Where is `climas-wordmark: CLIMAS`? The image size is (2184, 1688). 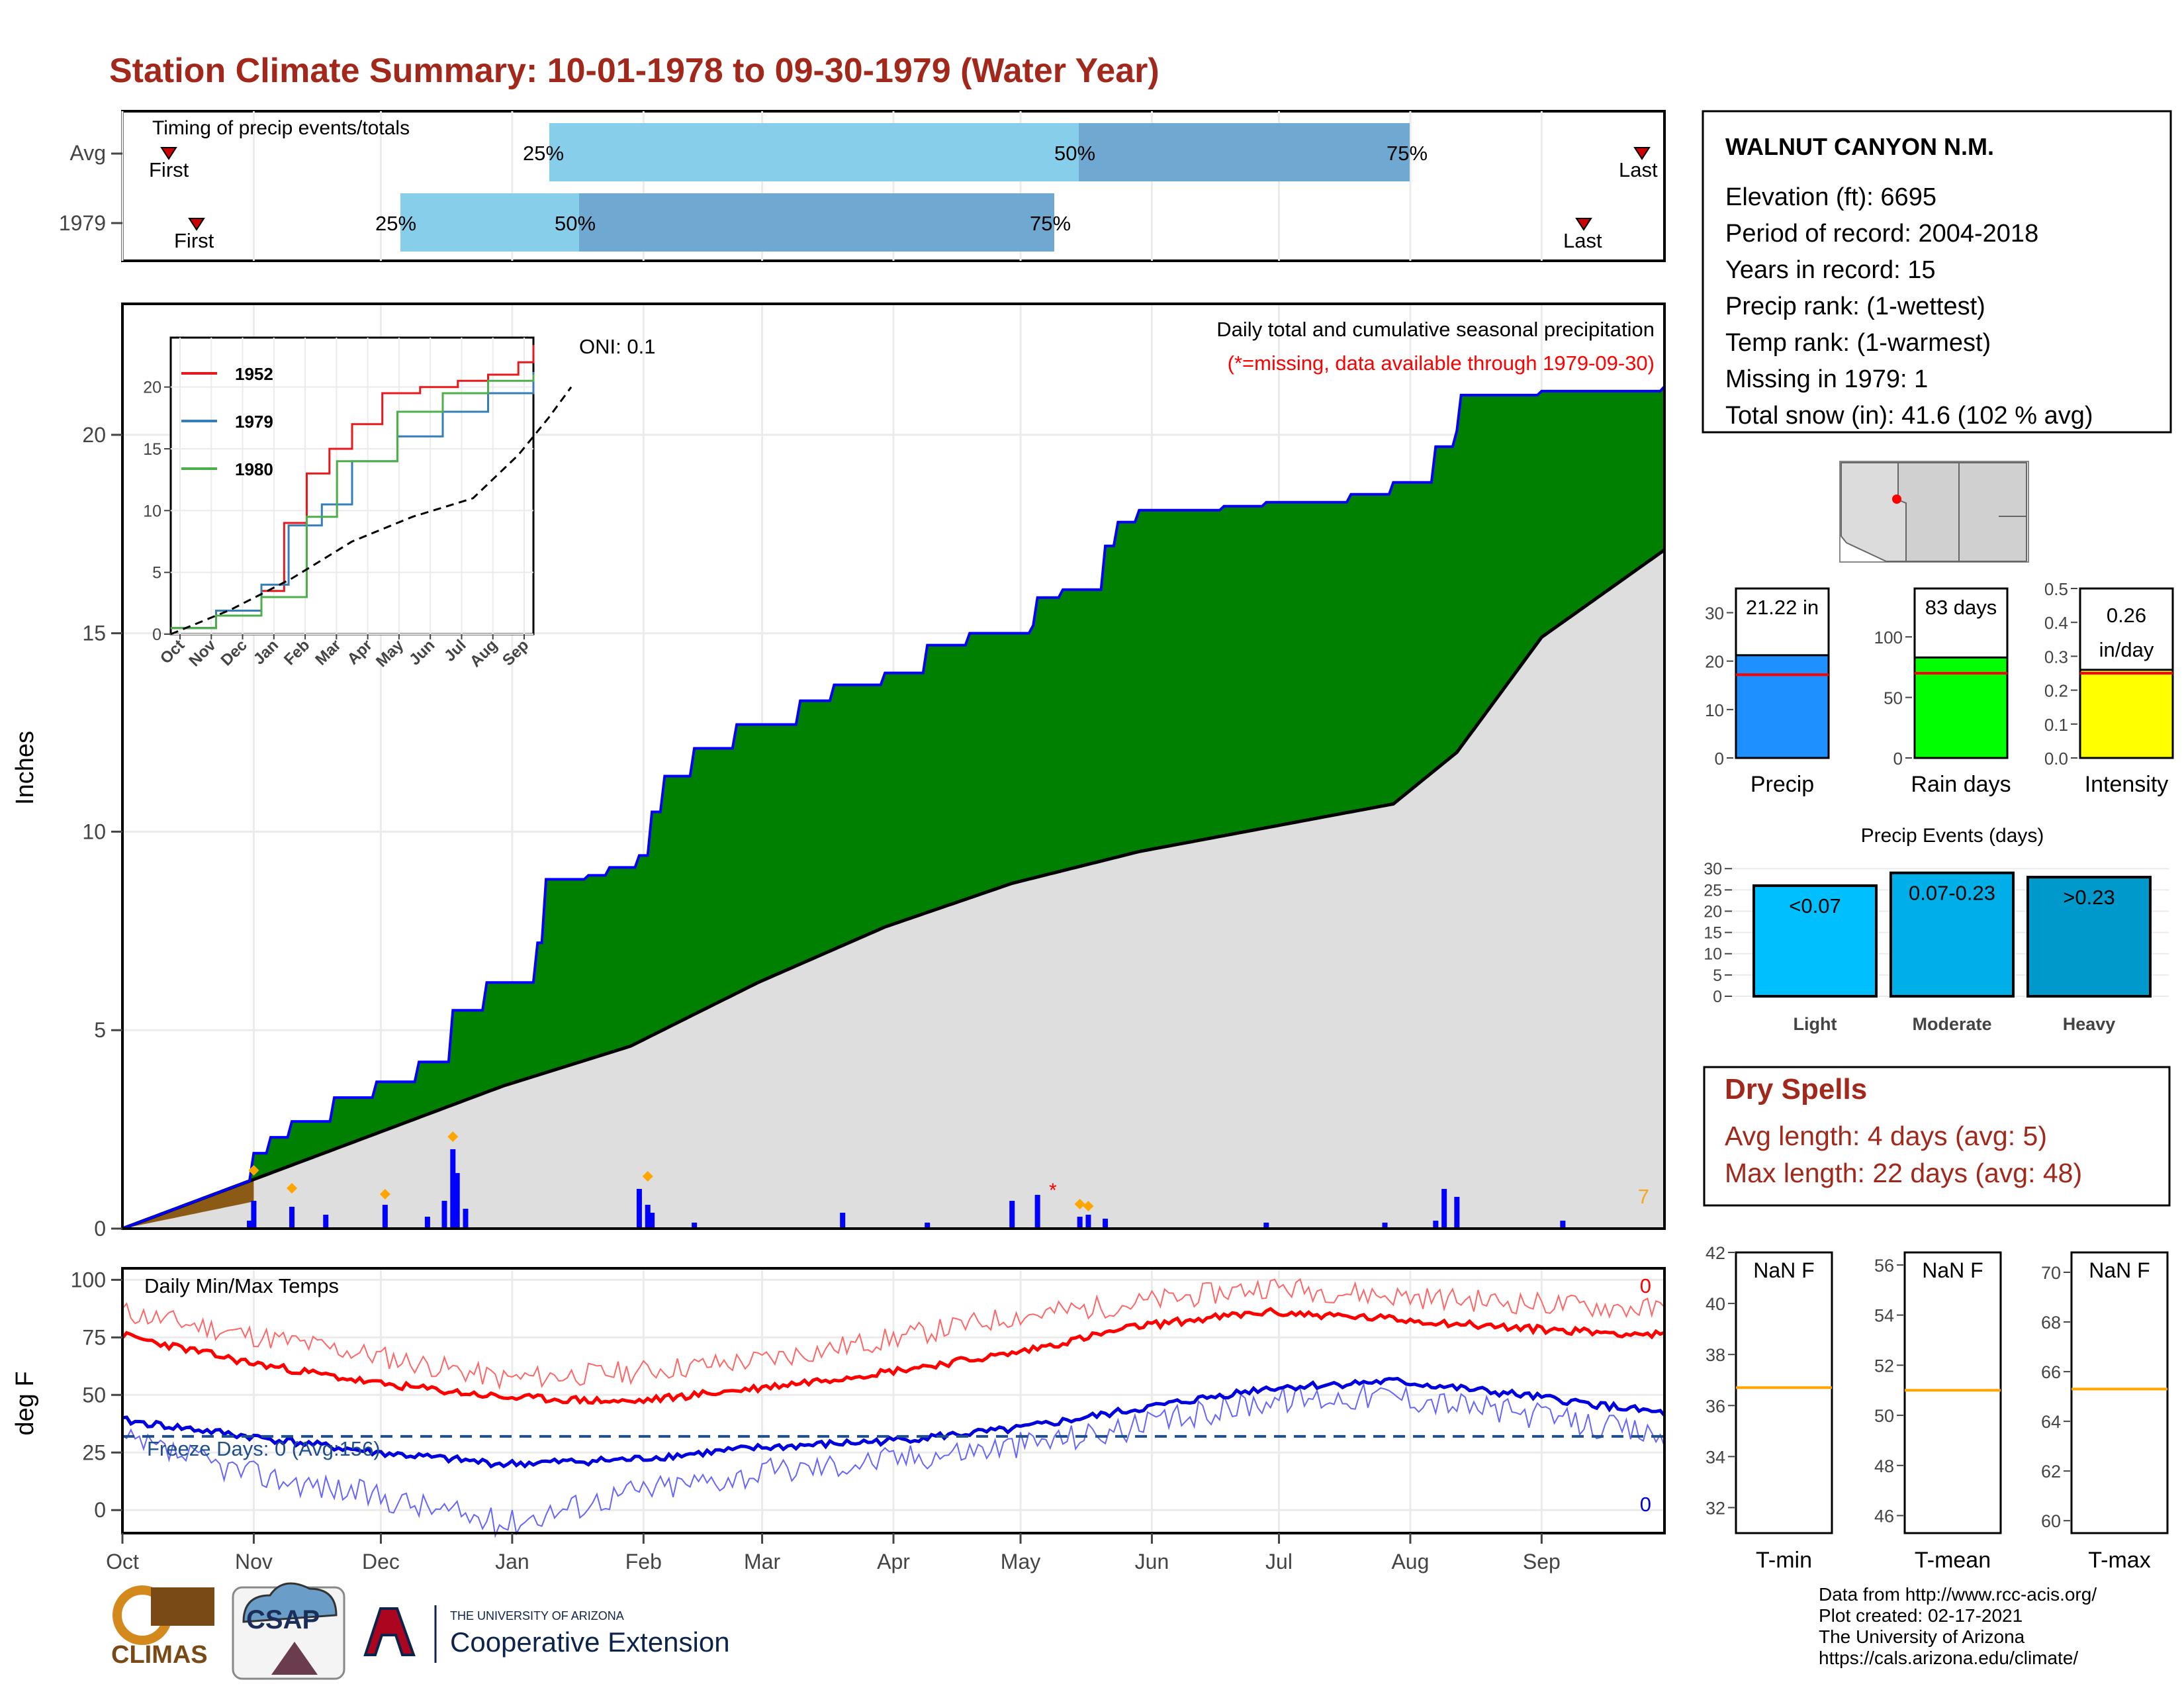 climas-wordmark: CLIMAS is located at coordinates (159, 1655).